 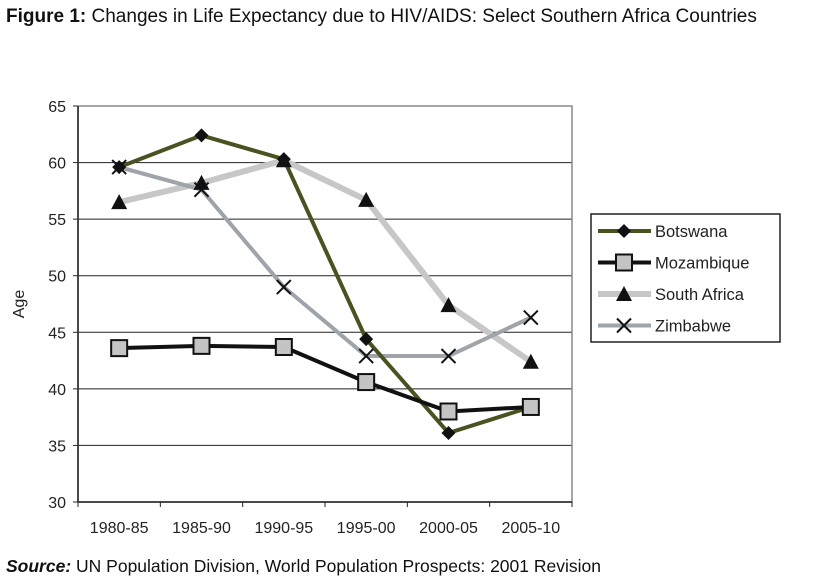 I want to click on y-tick-label: 45, so click(x=57, y=333).